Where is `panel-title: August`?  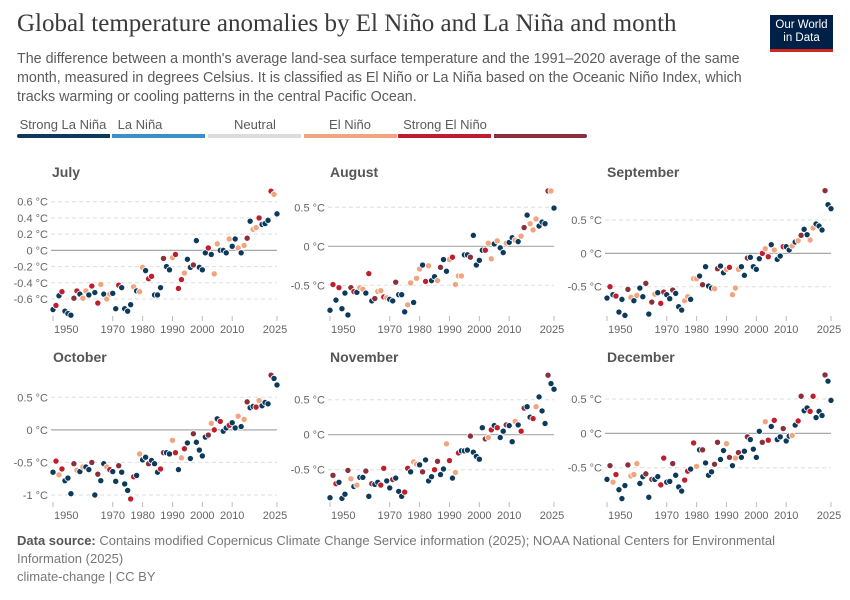
panel-title: August is located at coordinates (354, 172).